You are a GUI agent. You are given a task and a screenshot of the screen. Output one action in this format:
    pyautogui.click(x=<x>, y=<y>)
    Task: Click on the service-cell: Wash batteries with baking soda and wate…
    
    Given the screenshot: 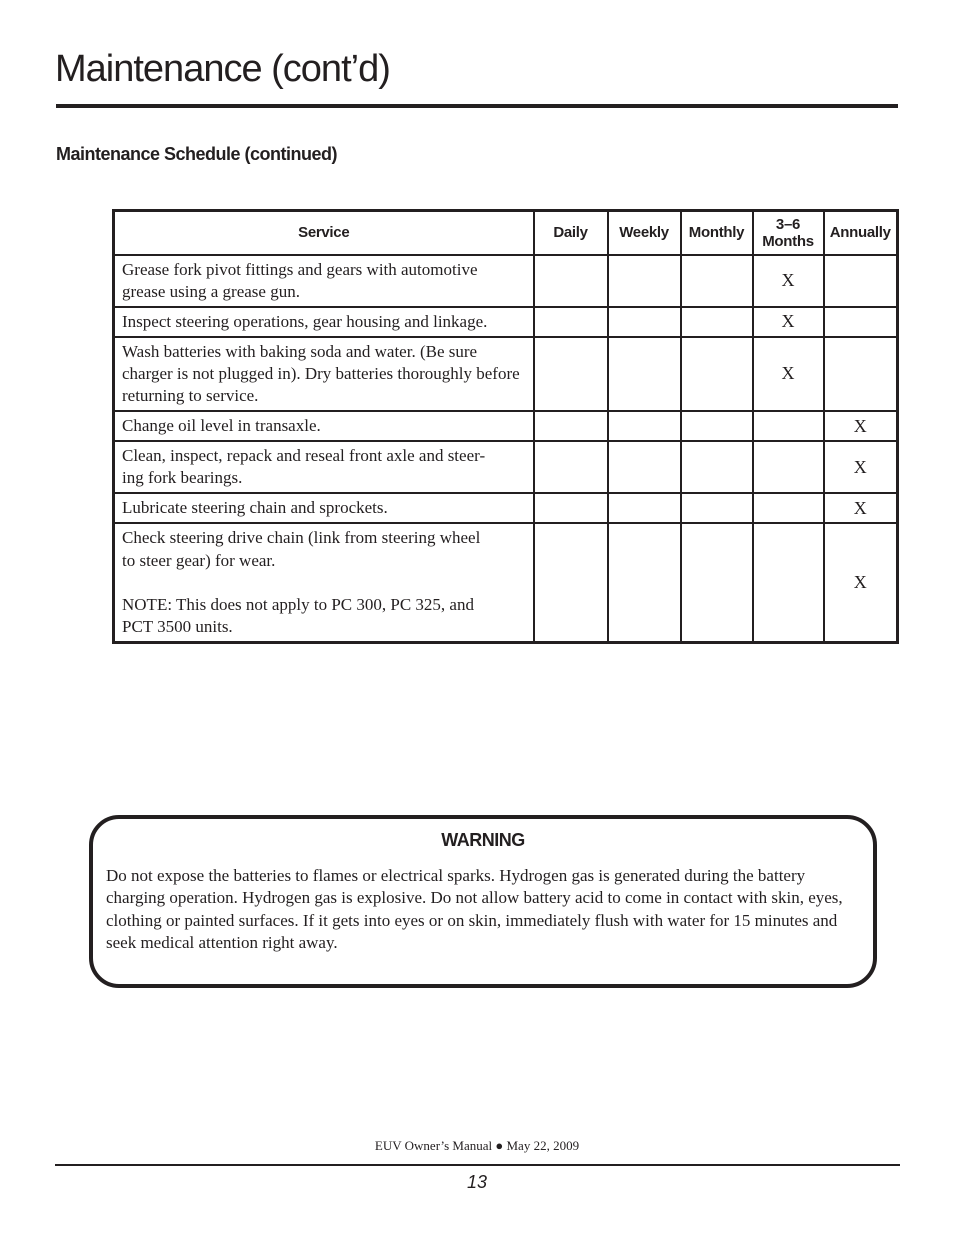 What is the action you would take?
    pyautogui.click(x=323, y=374)
    